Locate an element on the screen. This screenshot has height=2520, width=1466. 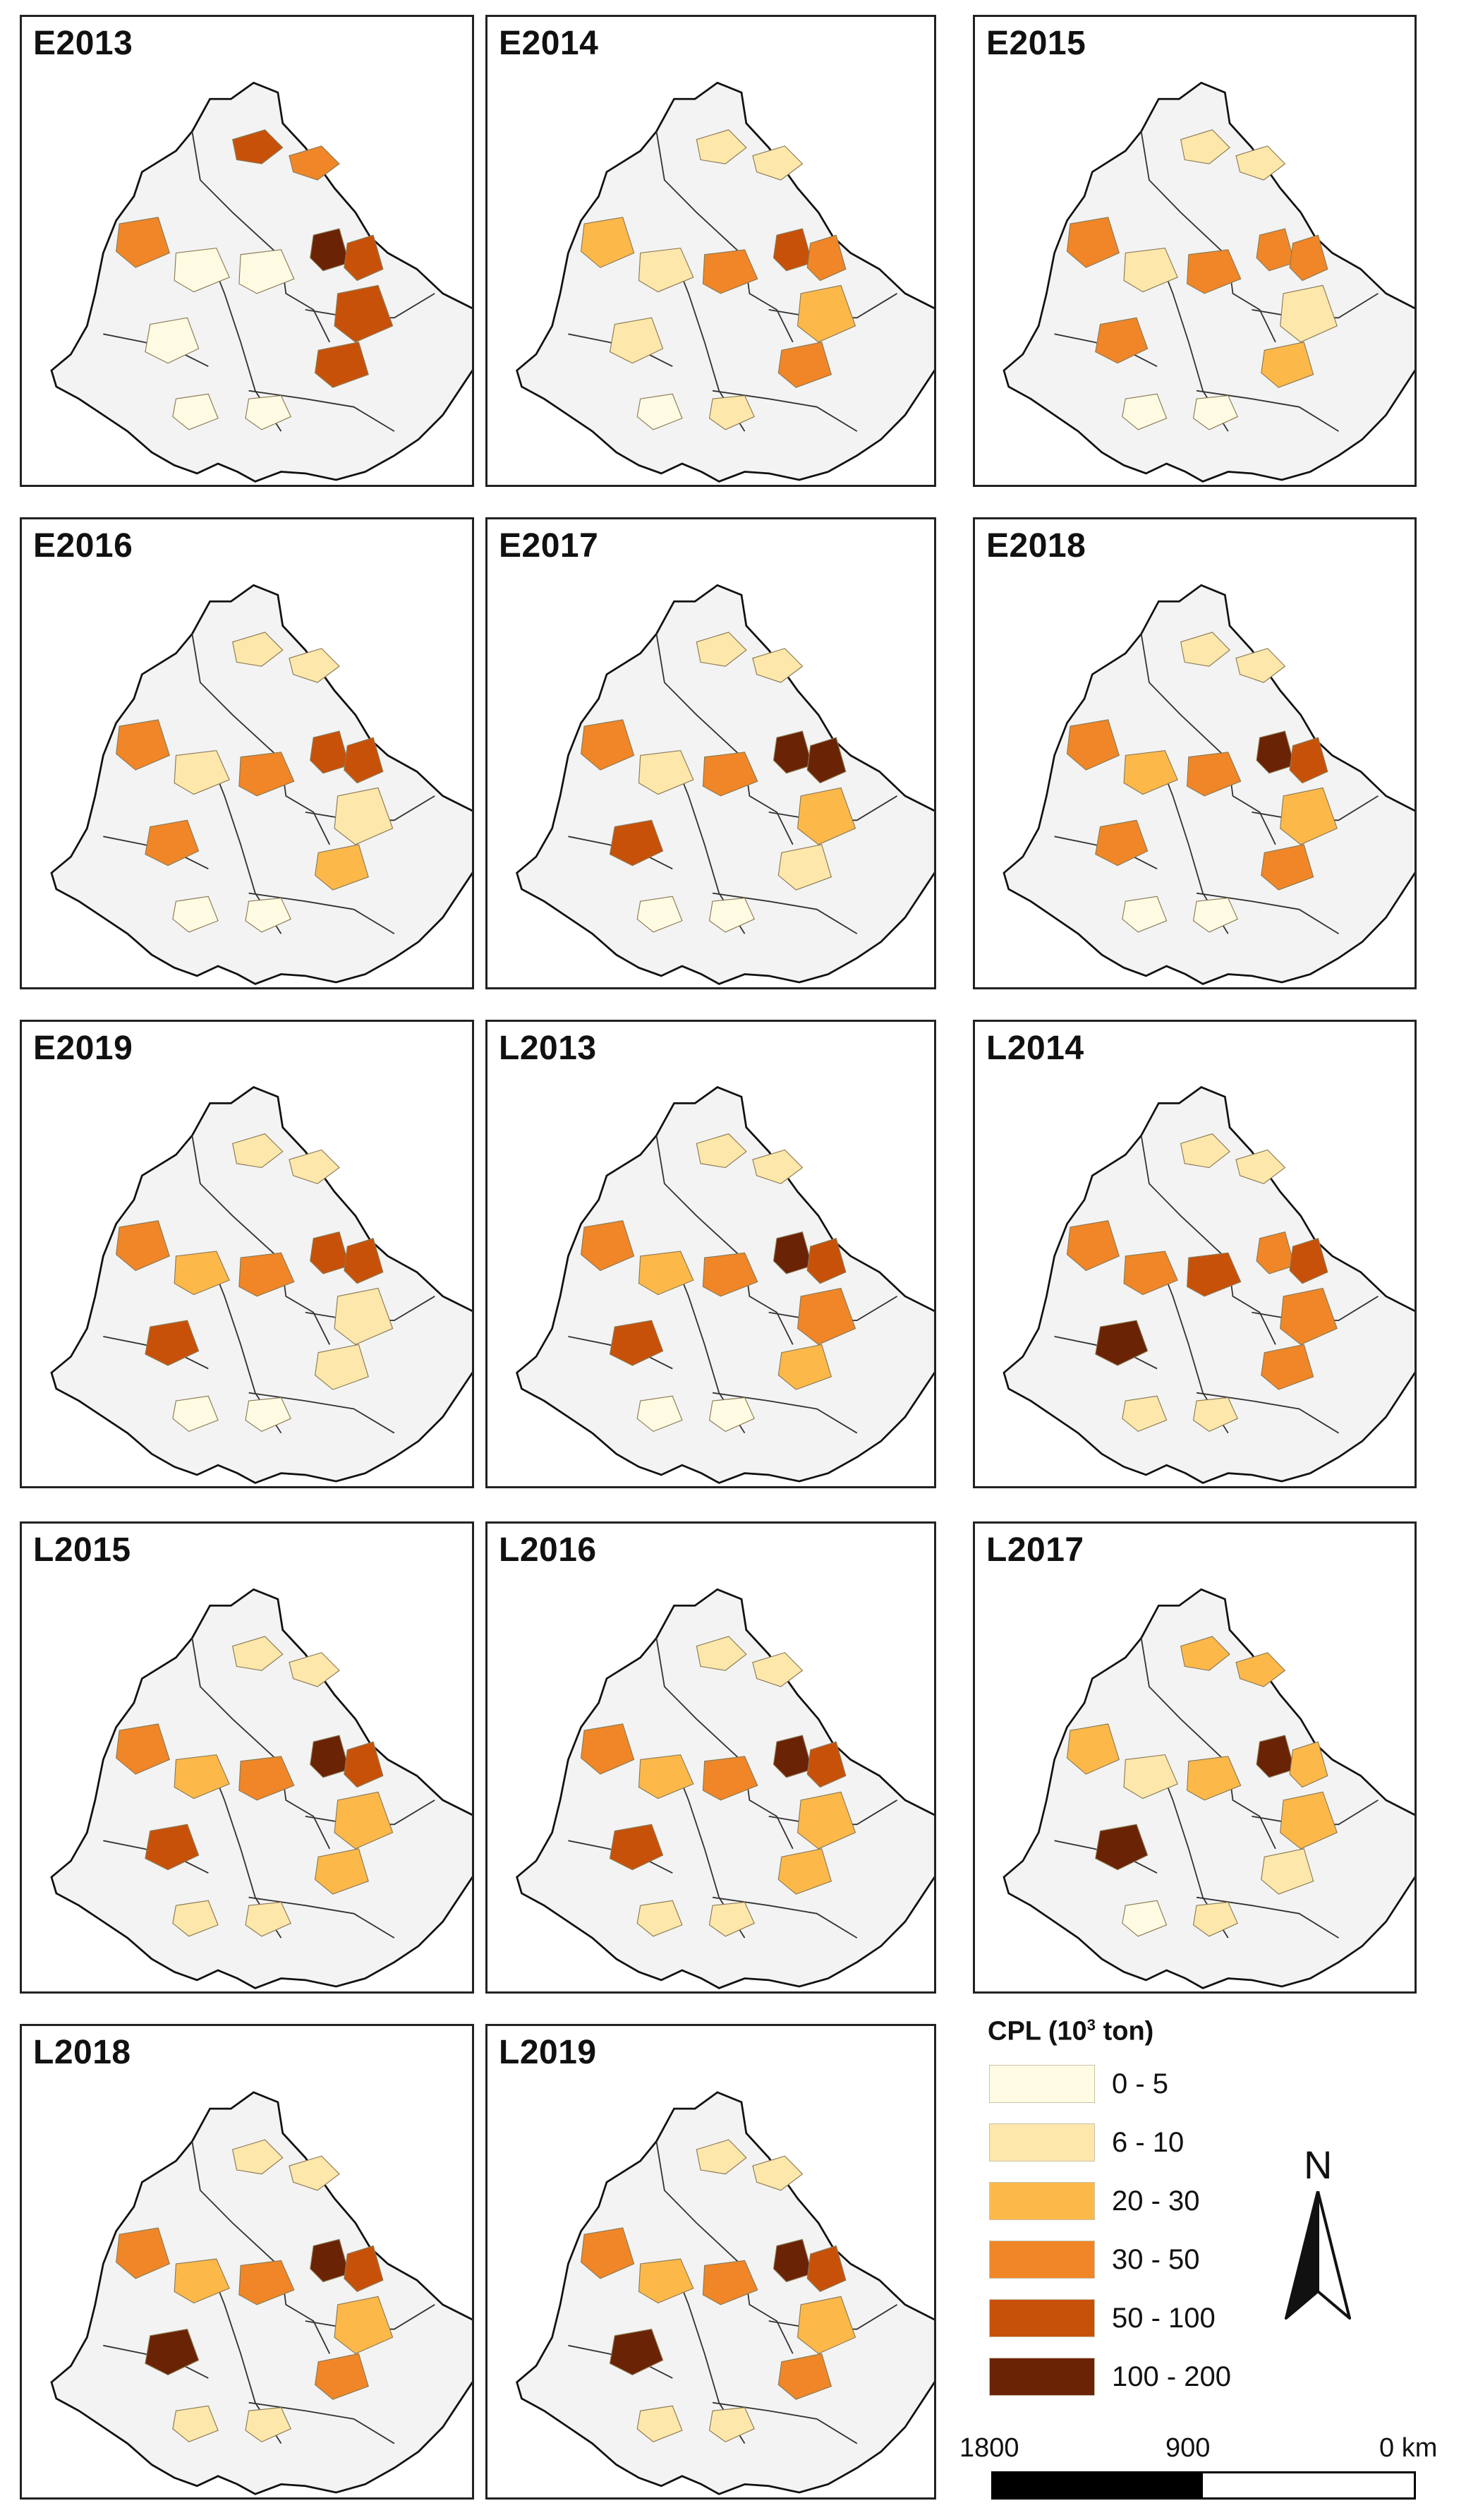
legend-label: 30 - 50 is located at coordinates (1156, 2259).